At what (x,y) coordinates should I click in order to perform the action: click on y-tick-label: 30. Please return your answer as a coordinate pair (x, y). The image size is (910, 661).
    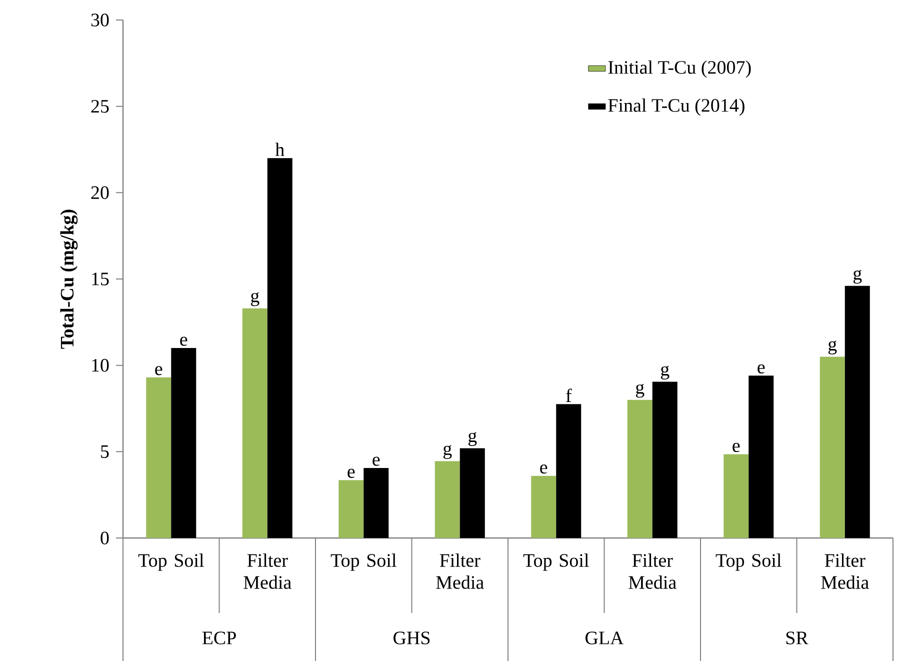
    Looking at the image, I should click on (100, 20).